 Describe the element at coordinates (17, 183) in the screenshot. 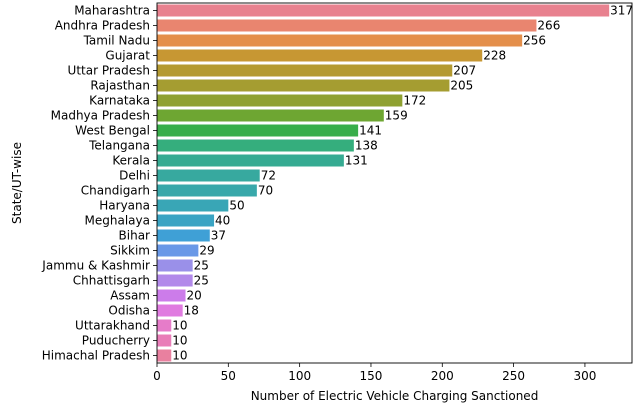

I see `y-axis-title: State/UT-wise` at that location.